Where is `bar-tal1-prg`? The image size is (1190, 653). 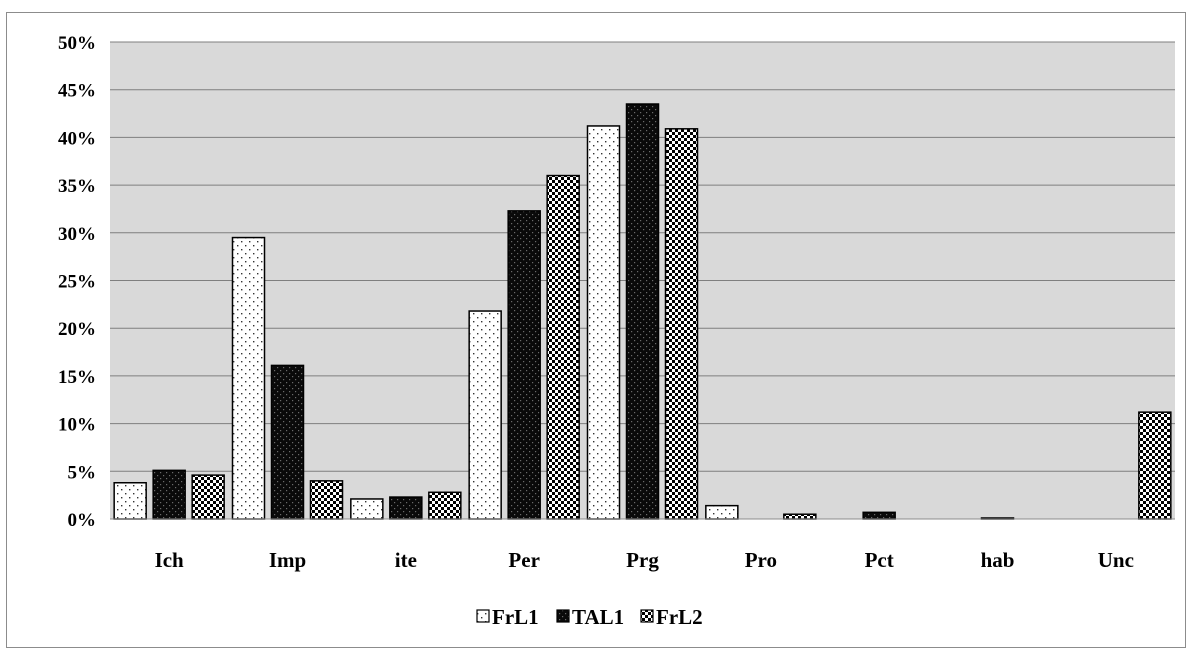 bar-tal1-prg is located at coordinates (642, 311).